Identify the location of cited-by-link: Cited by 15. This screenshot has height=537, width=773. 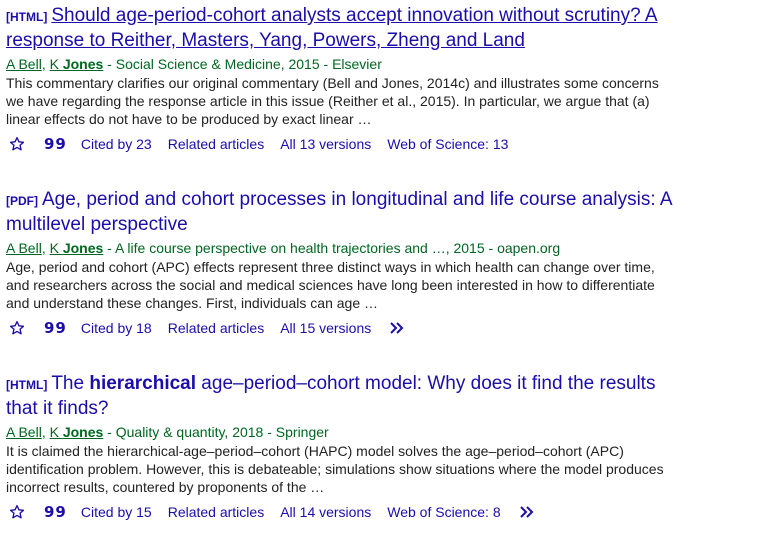
(116, 512).